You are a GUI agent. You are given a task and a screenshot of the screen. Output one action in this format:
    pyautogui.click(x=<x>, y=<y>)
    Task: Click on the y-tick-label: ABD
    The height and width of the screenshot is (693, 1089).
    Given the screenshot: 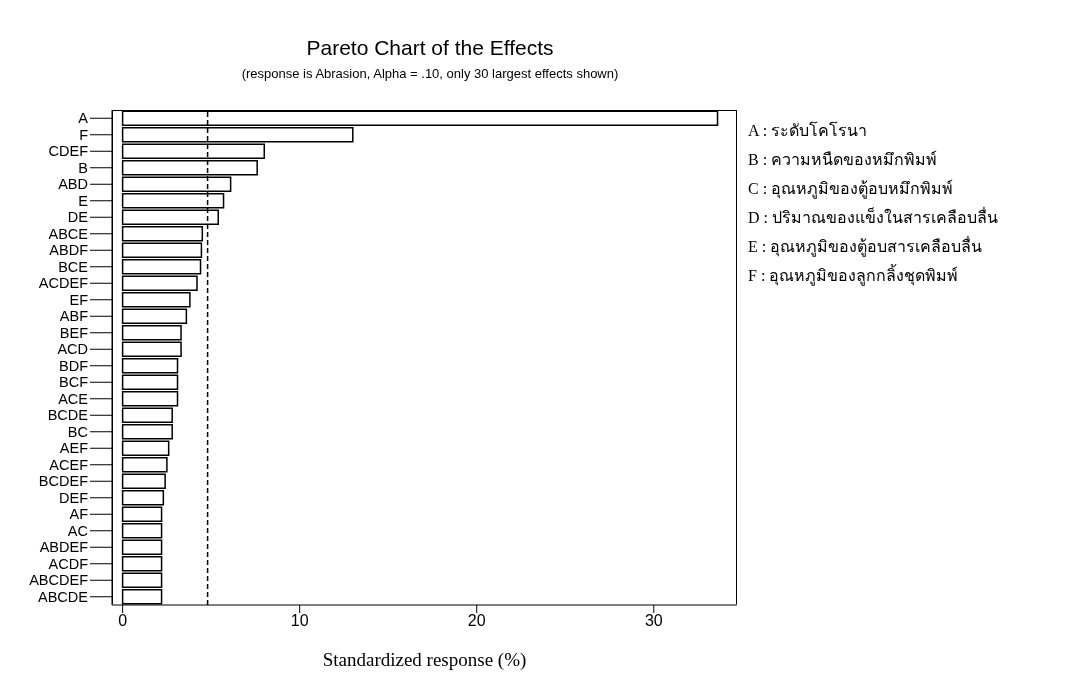 What is the action you would take?
    pyautogui.click(x=73, y=184)
    